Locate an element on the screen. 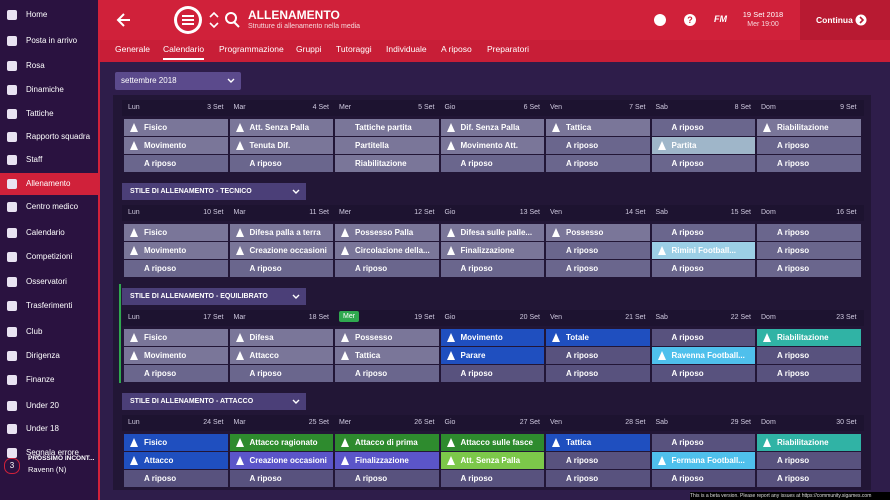 Image resolution: width=890 pixels, height=500 pixels. nav-item: Allenamento is located at coordinates (49, 184).